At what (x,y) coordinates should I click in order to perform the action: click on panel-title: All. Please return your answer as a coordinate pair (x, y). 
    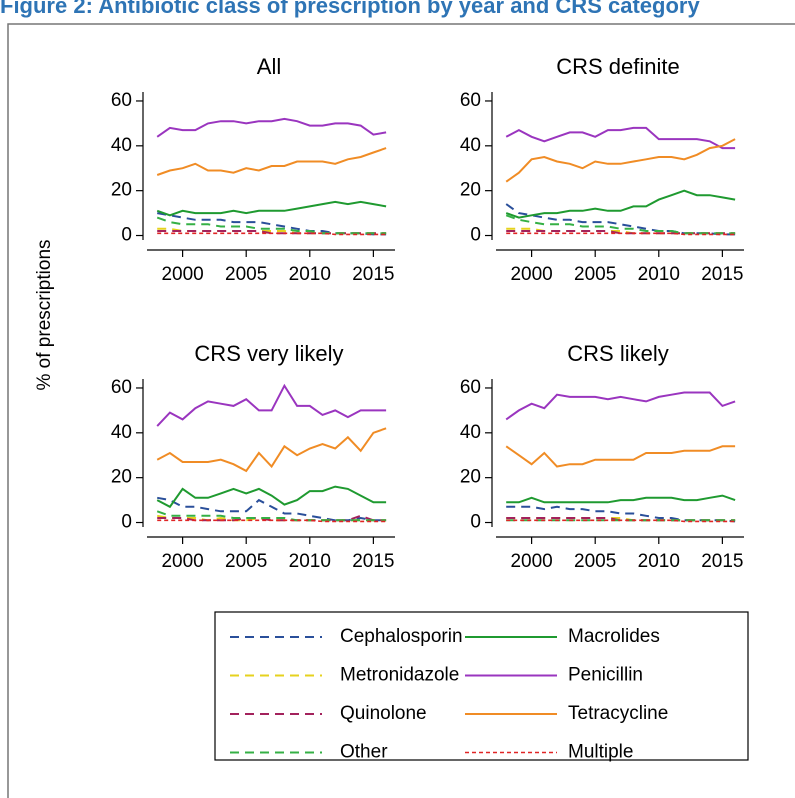
    Looking at the image, I should click on (269, 66).